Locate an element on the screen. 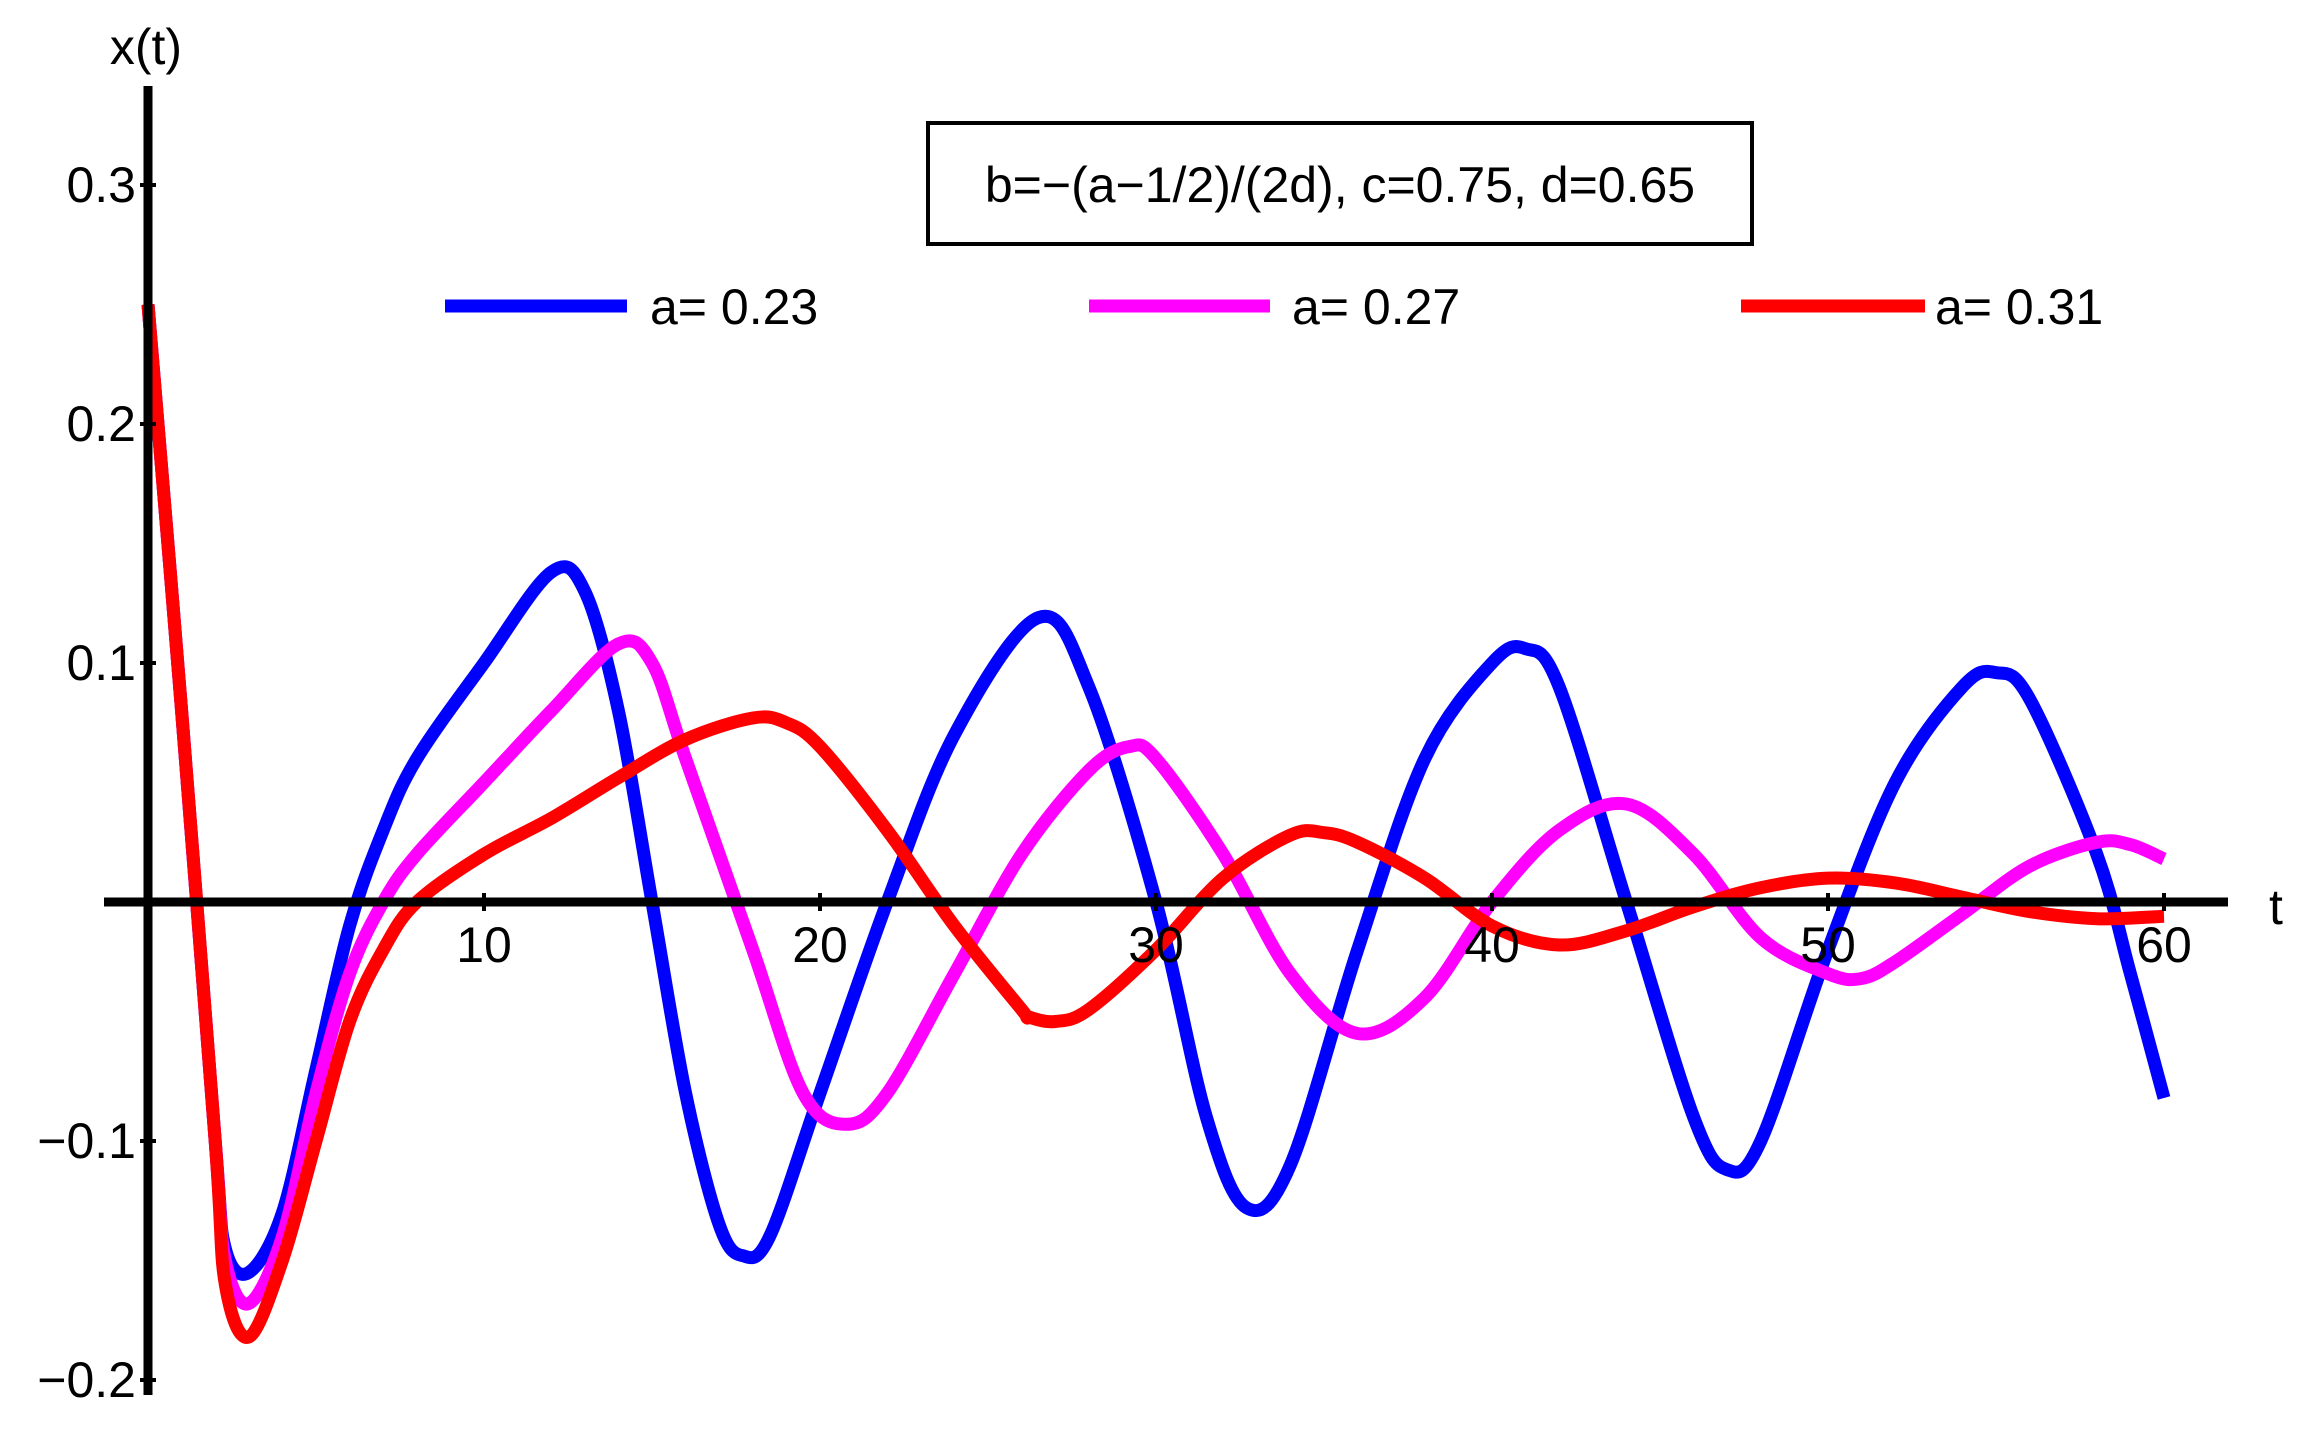 The width and height of the screenshot is (2303, 1431). x-tick-label: 30 is located at coordinates (1156, 945).